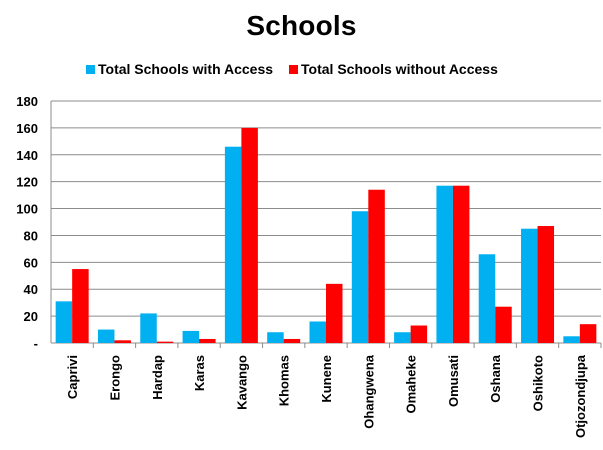 Image resolution: width=603 pixels, height=450 pixels. What do you see at coordinates (199, 373) in the screenshot?
I see `x-tick-label: Karas` at bounding box center [199, 373].